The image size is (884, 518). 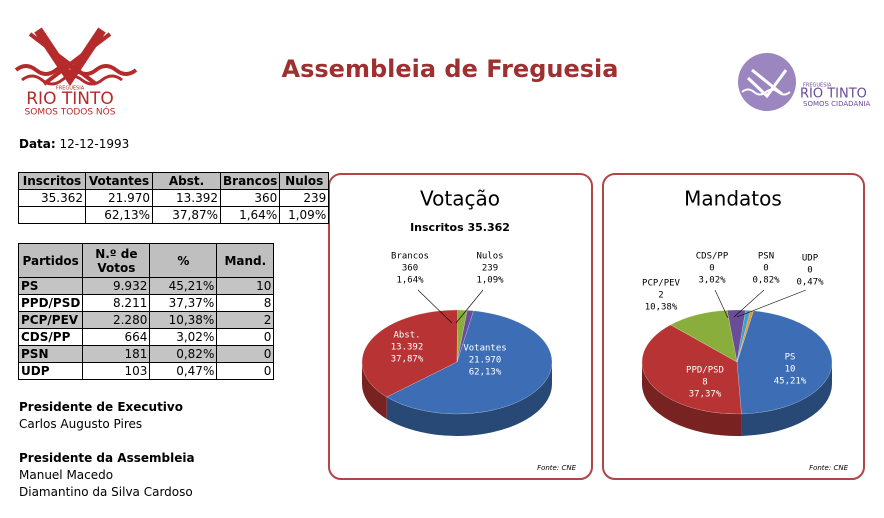 What do you see at coordinates (50, 320) in the screenshot?
I see `cell: PCP/PEV` at bounding box center [50, 320].